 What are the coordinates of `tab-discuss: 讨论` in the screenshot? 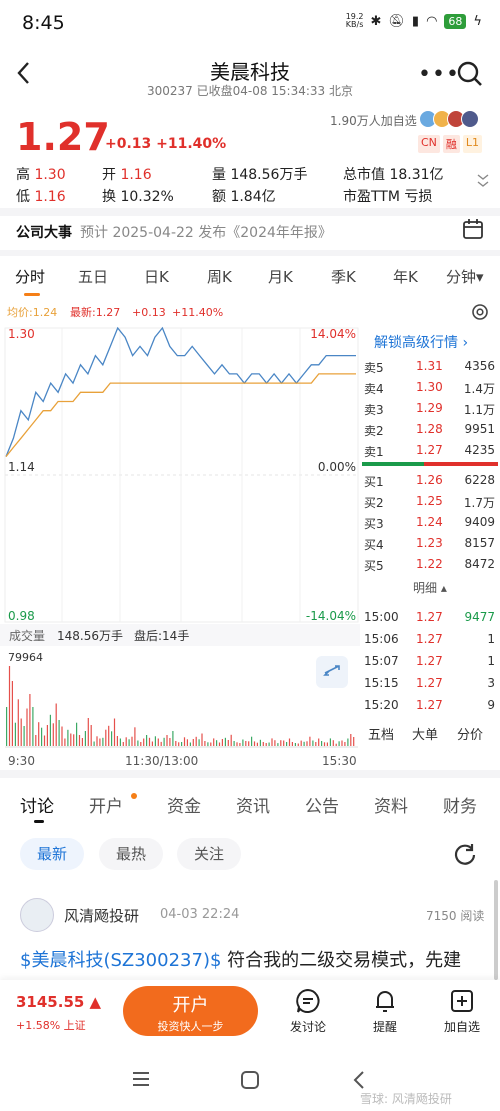 It's located at (37, 807).